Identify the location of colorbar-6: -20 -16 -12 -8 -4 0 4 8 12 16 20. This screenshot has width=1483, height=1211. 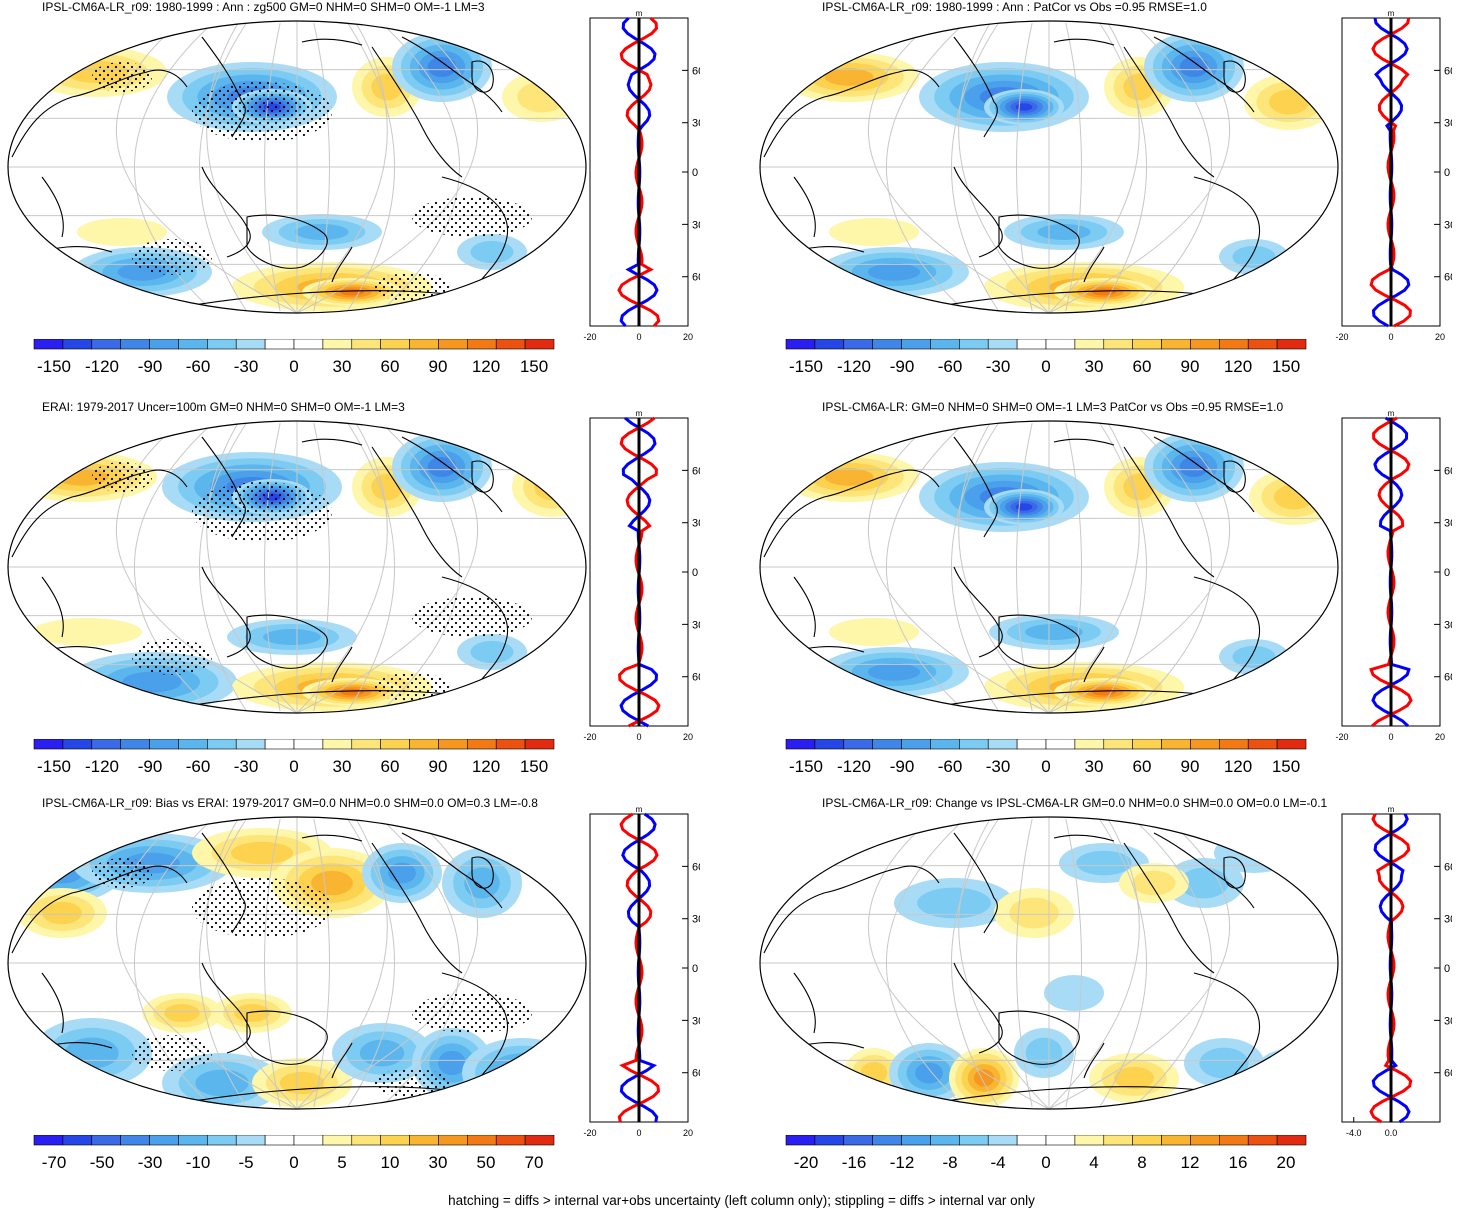
(1046, 1153).